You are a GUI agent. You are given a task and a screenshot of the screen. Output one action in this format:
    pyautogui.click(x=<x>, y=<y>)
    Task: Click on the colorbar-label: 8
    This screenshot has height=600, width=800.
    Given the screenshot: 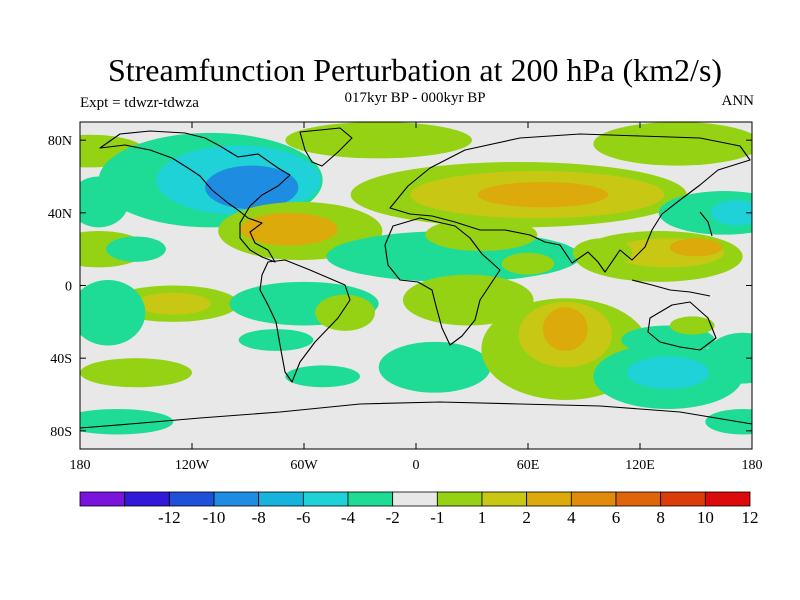 What is the action you would take?
    pyautogui.click(x=660, y=517)
    